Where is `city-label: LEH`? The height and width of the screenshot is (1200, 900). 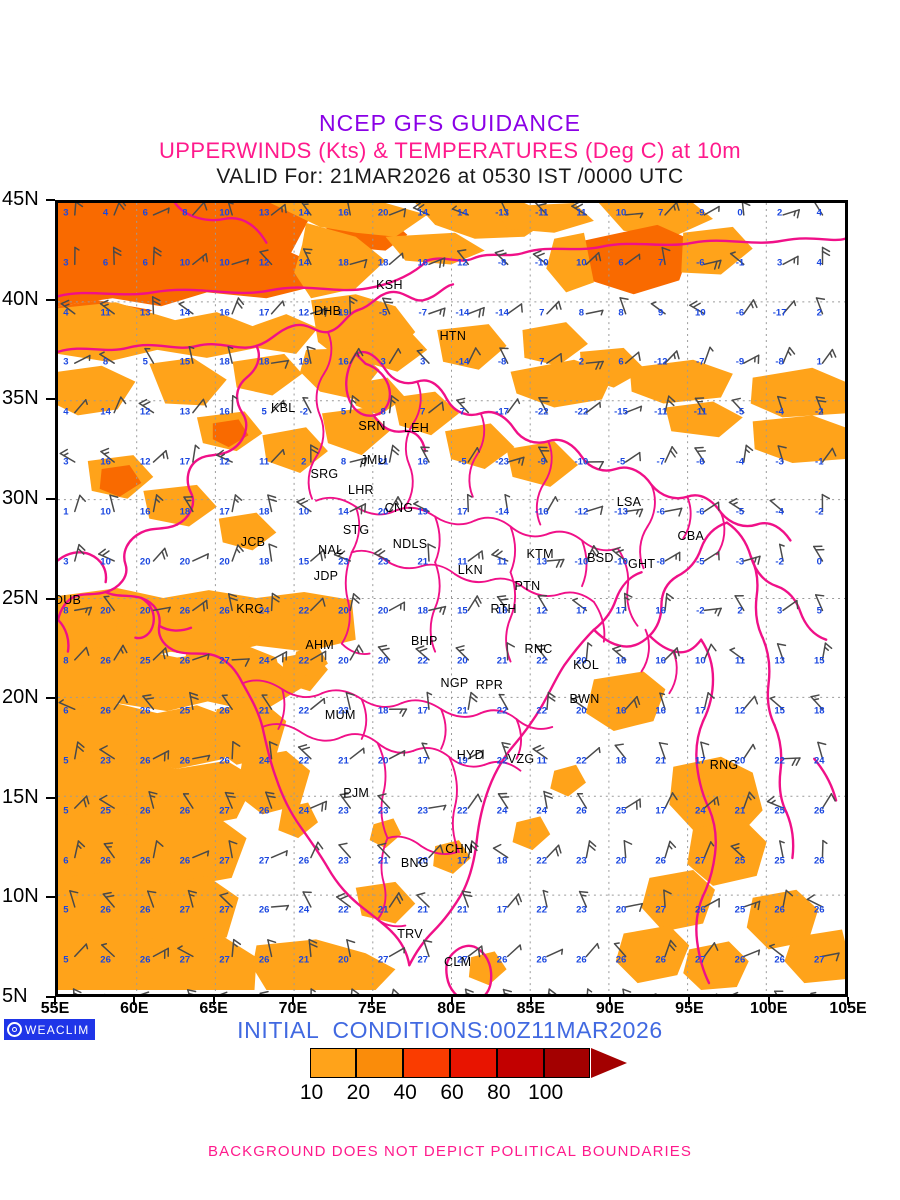 city-label: LEH is located at coordinates (416, 428).